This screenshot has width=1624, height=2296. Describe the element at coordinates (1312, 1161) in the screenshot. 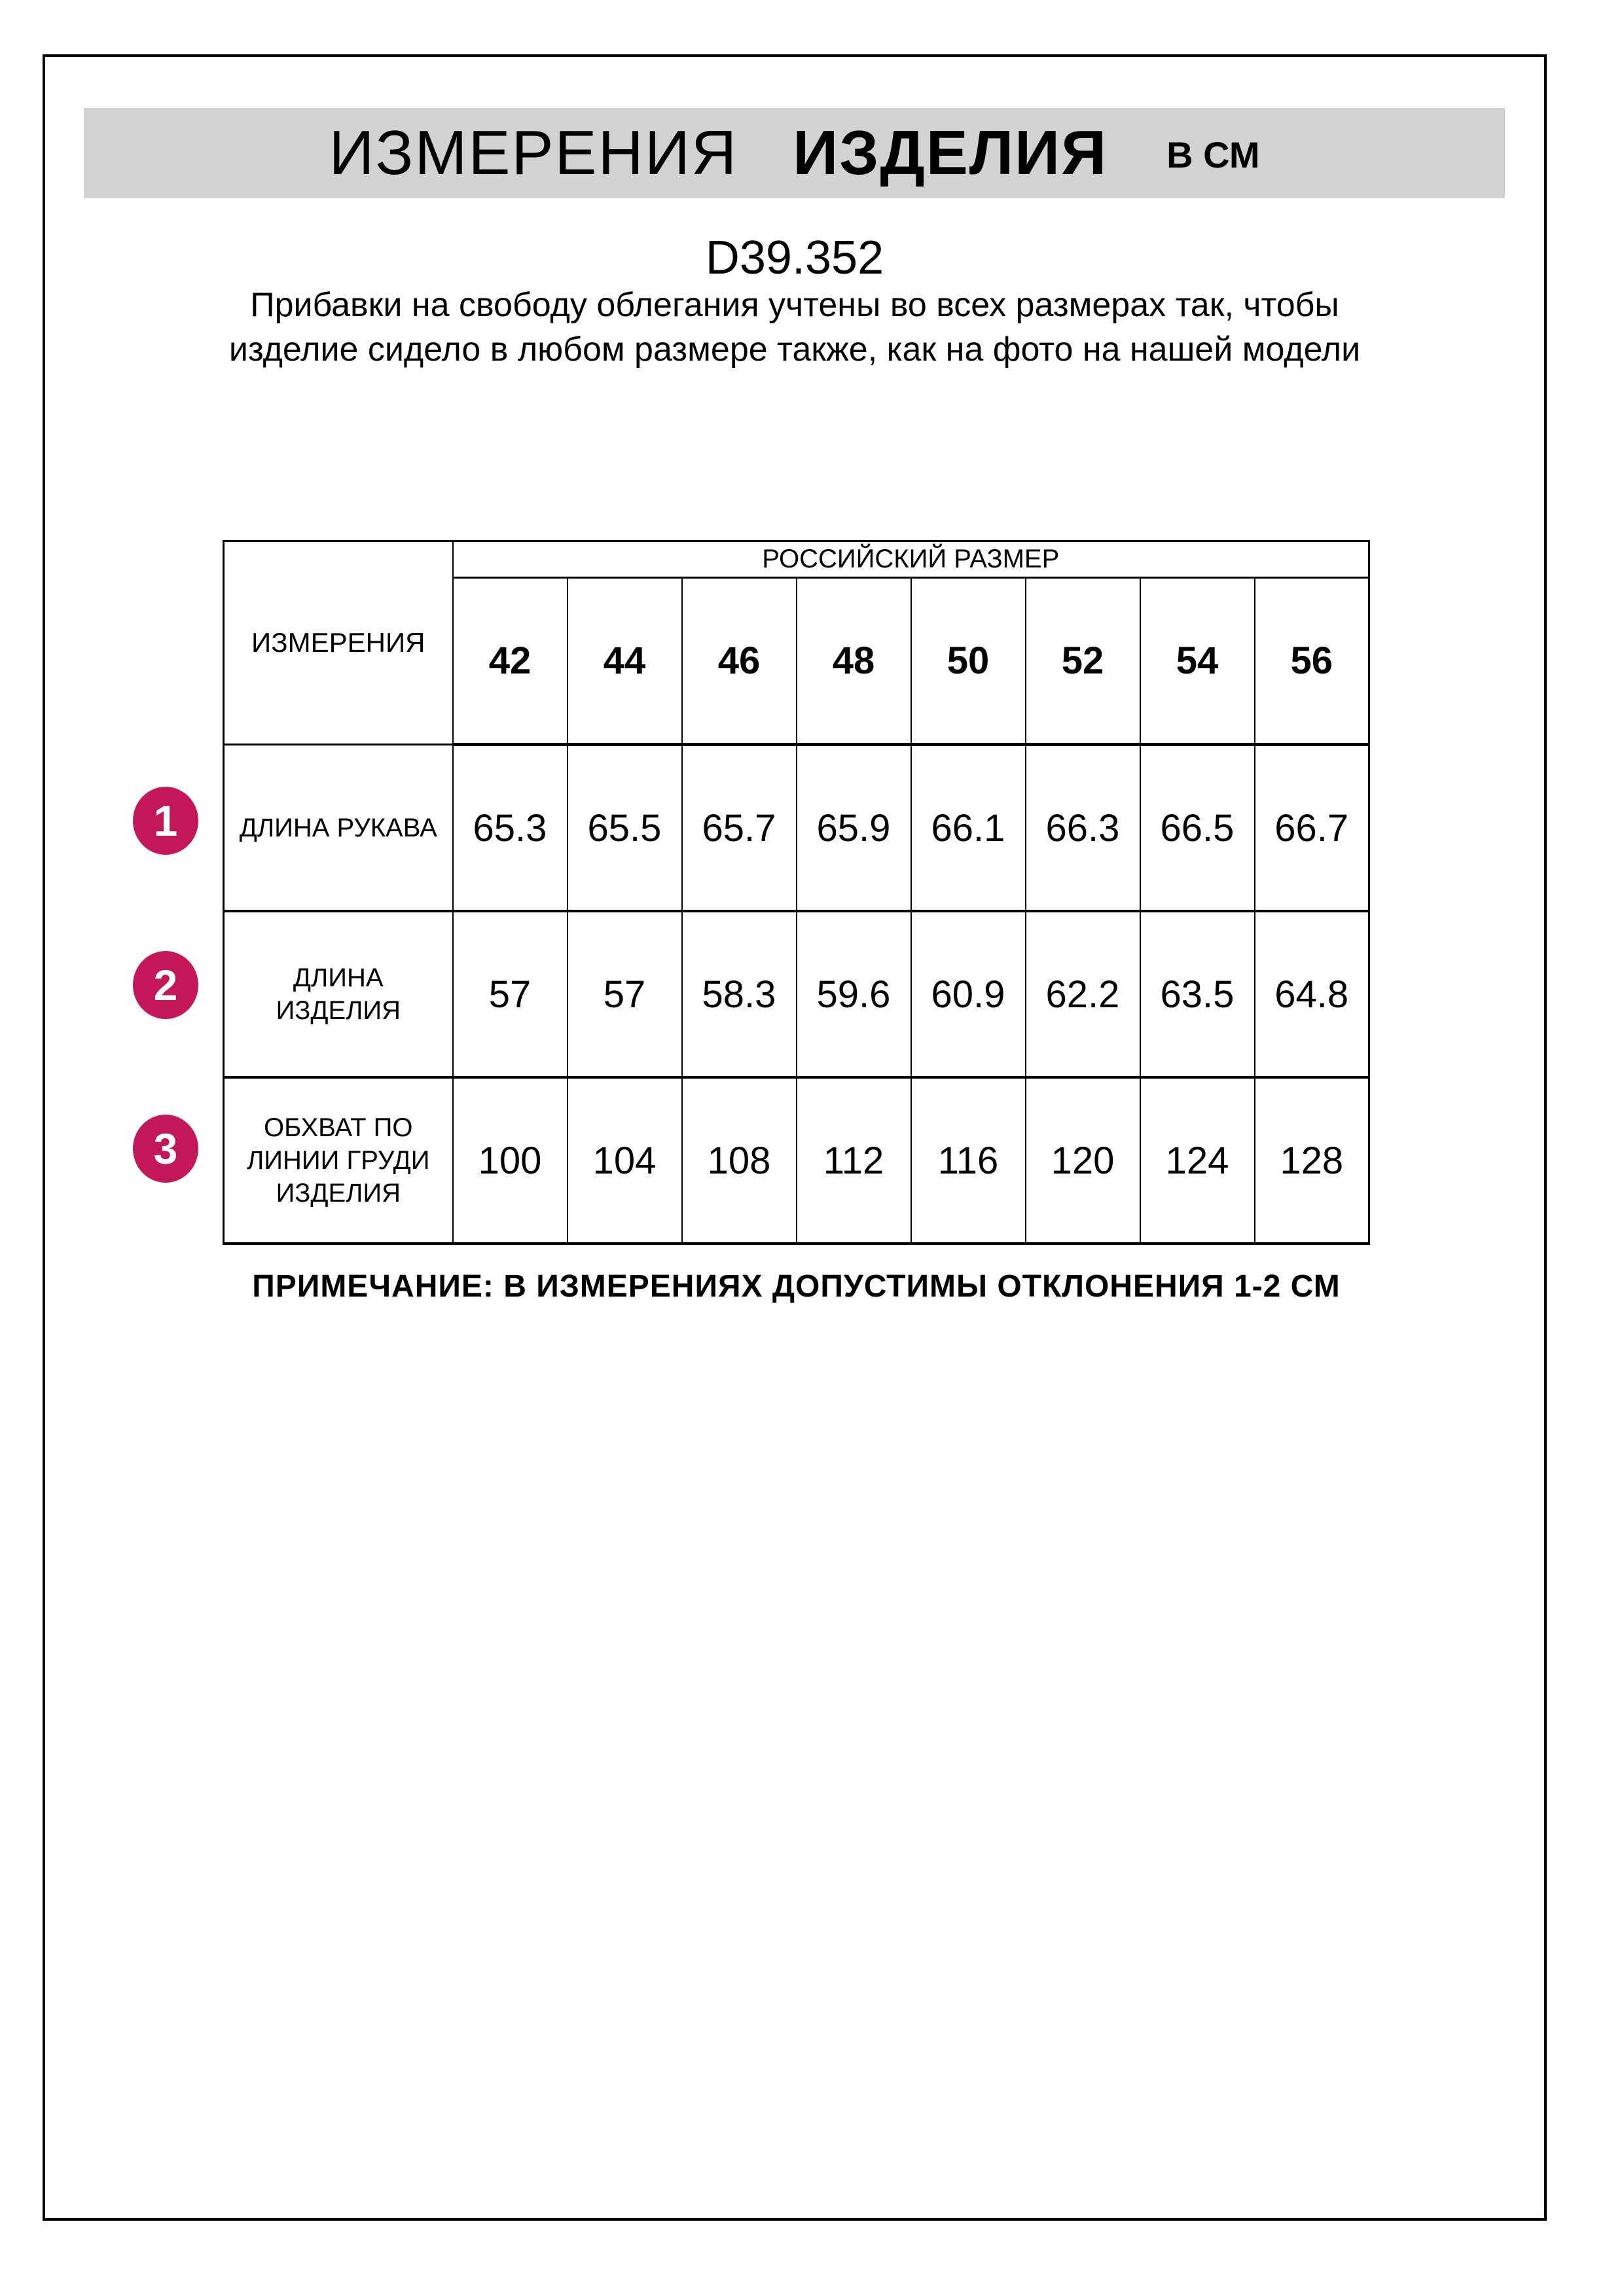

I see `table-cell: 128` at that location.